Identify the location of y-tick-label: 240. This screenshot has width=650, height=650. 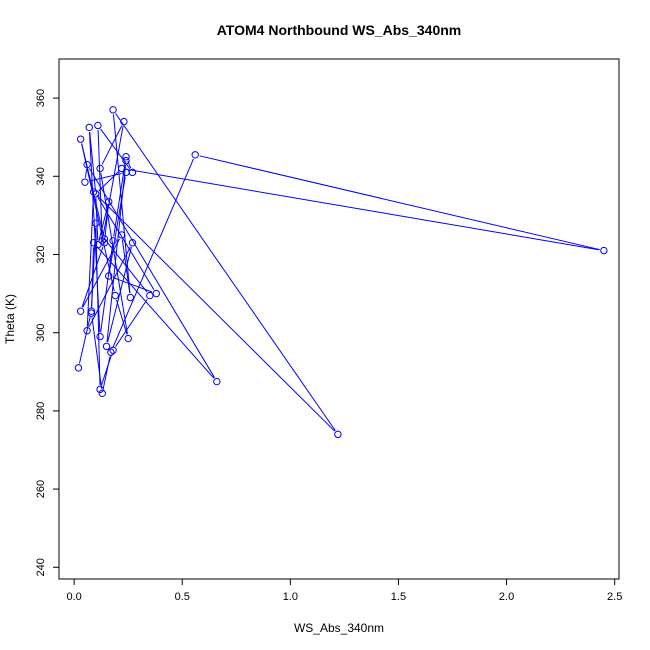
(41, 567).